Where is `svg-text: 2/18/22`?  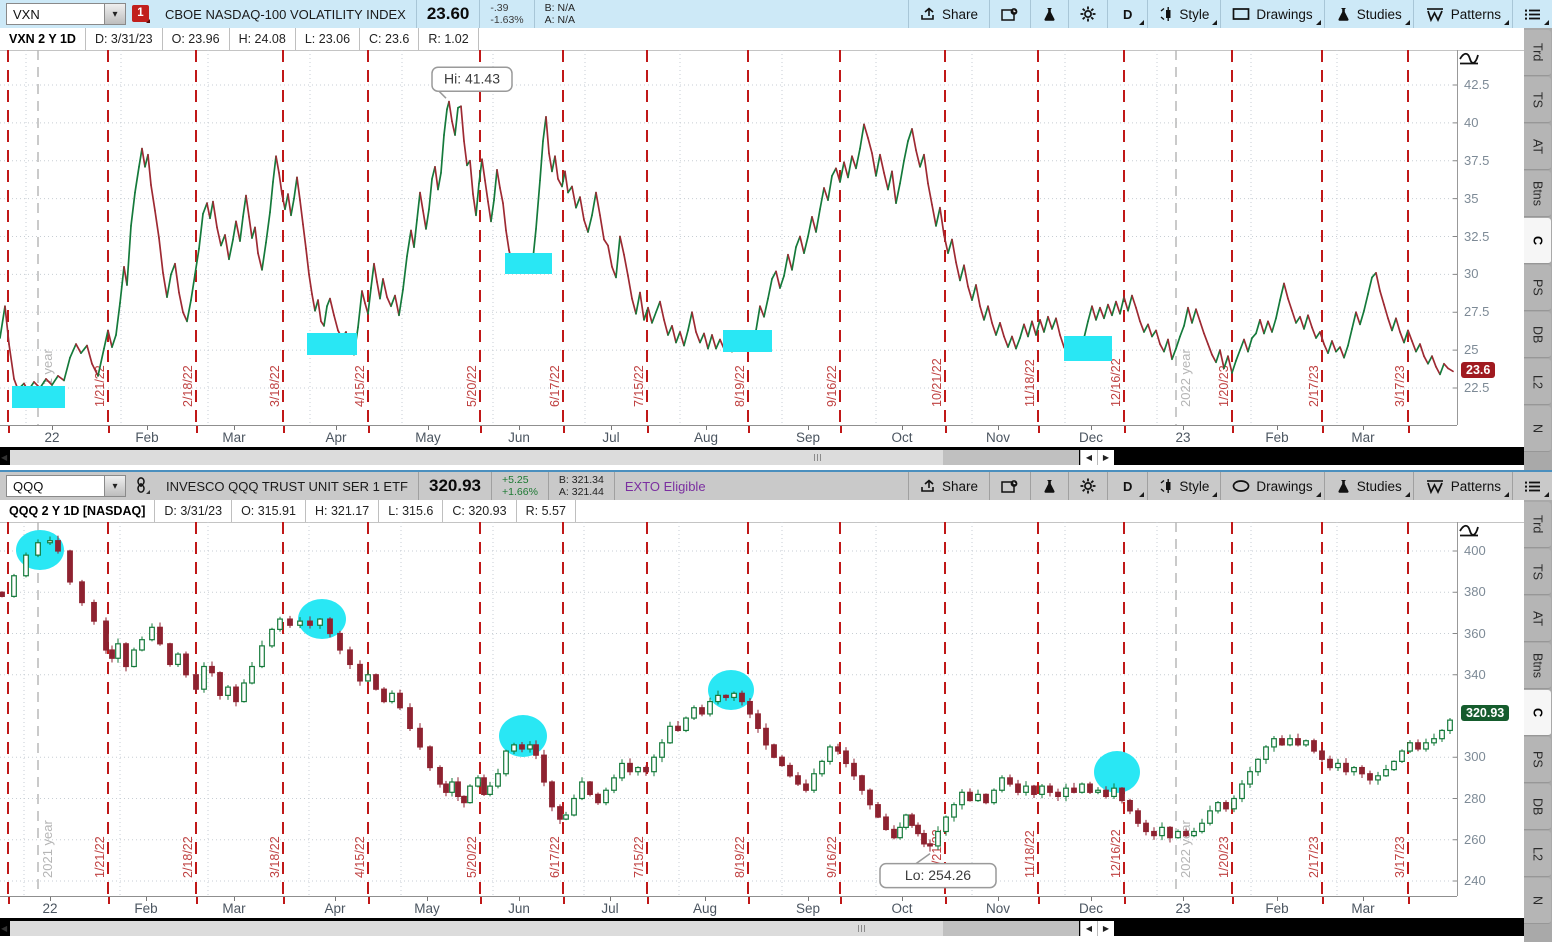 svg-text: 2/18/22 is located at coordinates (188, 857).